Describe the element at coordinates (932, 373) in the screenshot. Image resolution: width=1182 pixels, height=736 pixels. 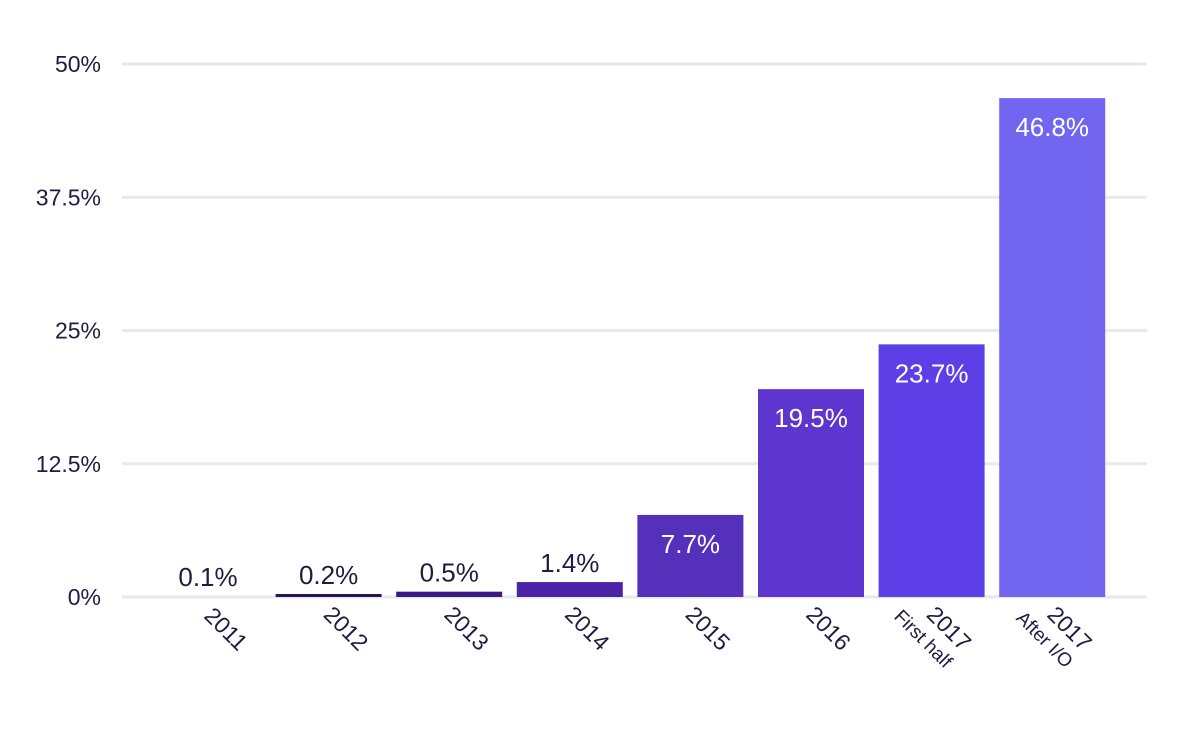
I see `data-label: 23.7%` at that location.